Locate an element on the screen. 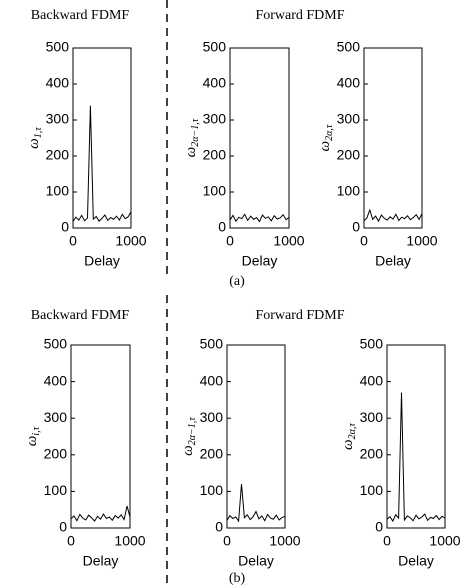 The height and width of the screenshot is (588, 474). y-axis-label: ωi,τ is located at coordinates (33, 436).